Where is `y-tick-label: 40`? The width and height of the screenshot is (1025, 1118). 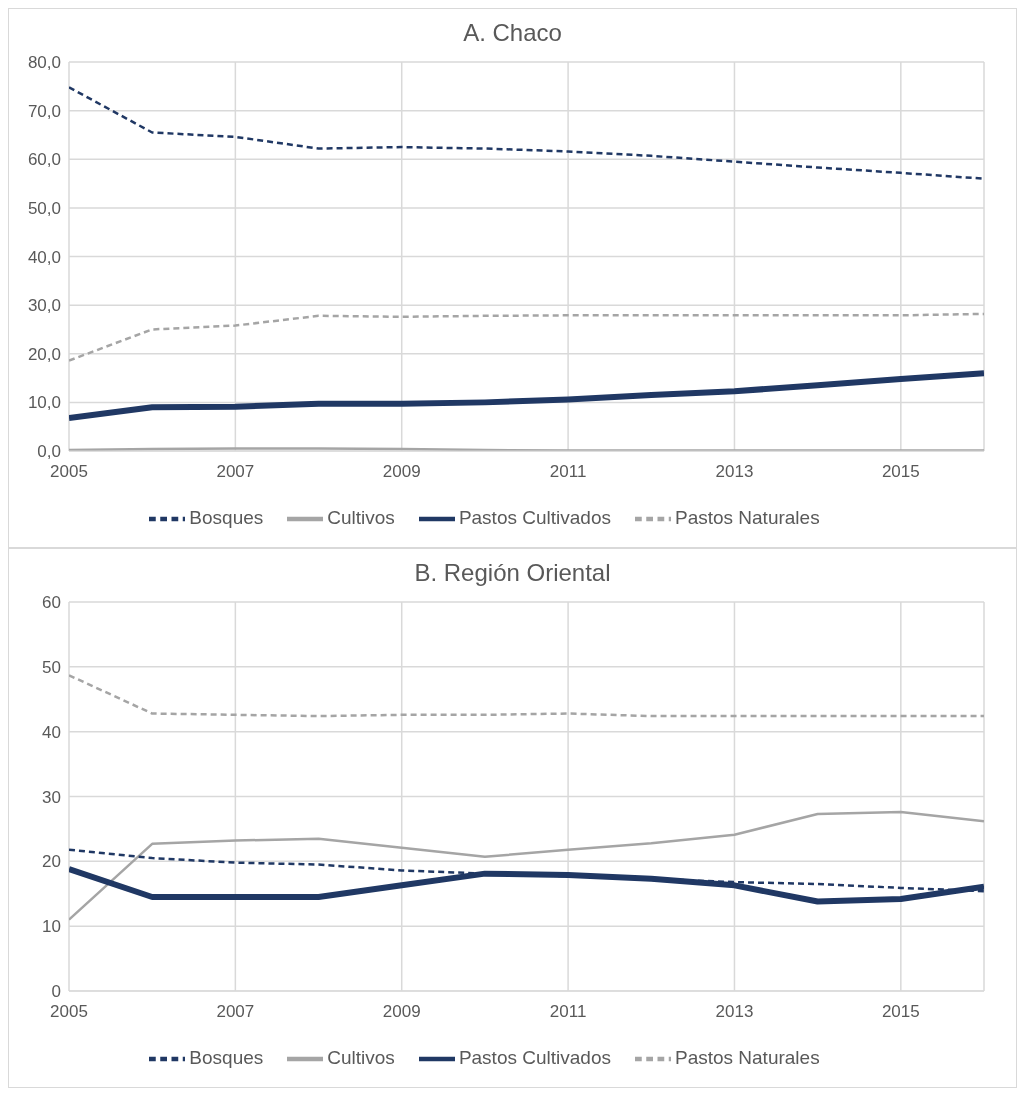
y-tick-label: 40 is located at coordinates (51, 732).